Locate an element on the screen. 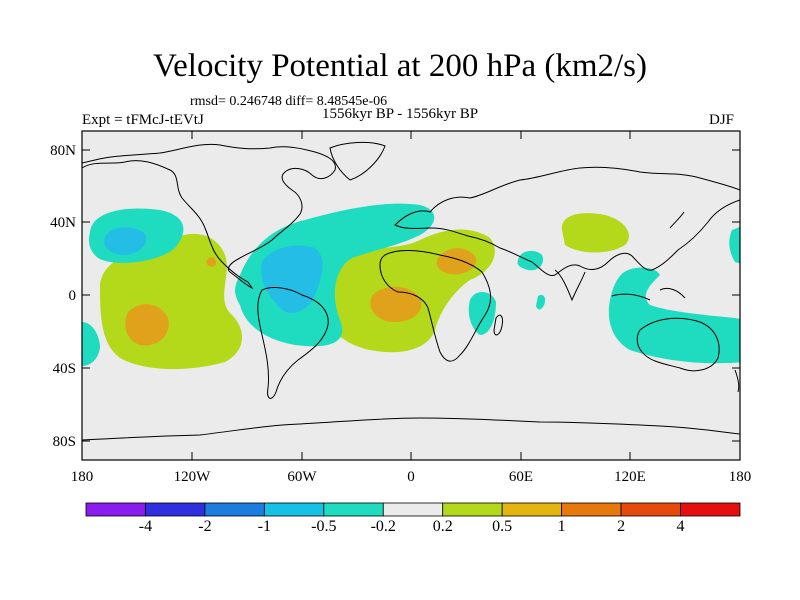 This screenshot has width=800, height=600. lon-label: 0 is located at coordinates (411, 477).